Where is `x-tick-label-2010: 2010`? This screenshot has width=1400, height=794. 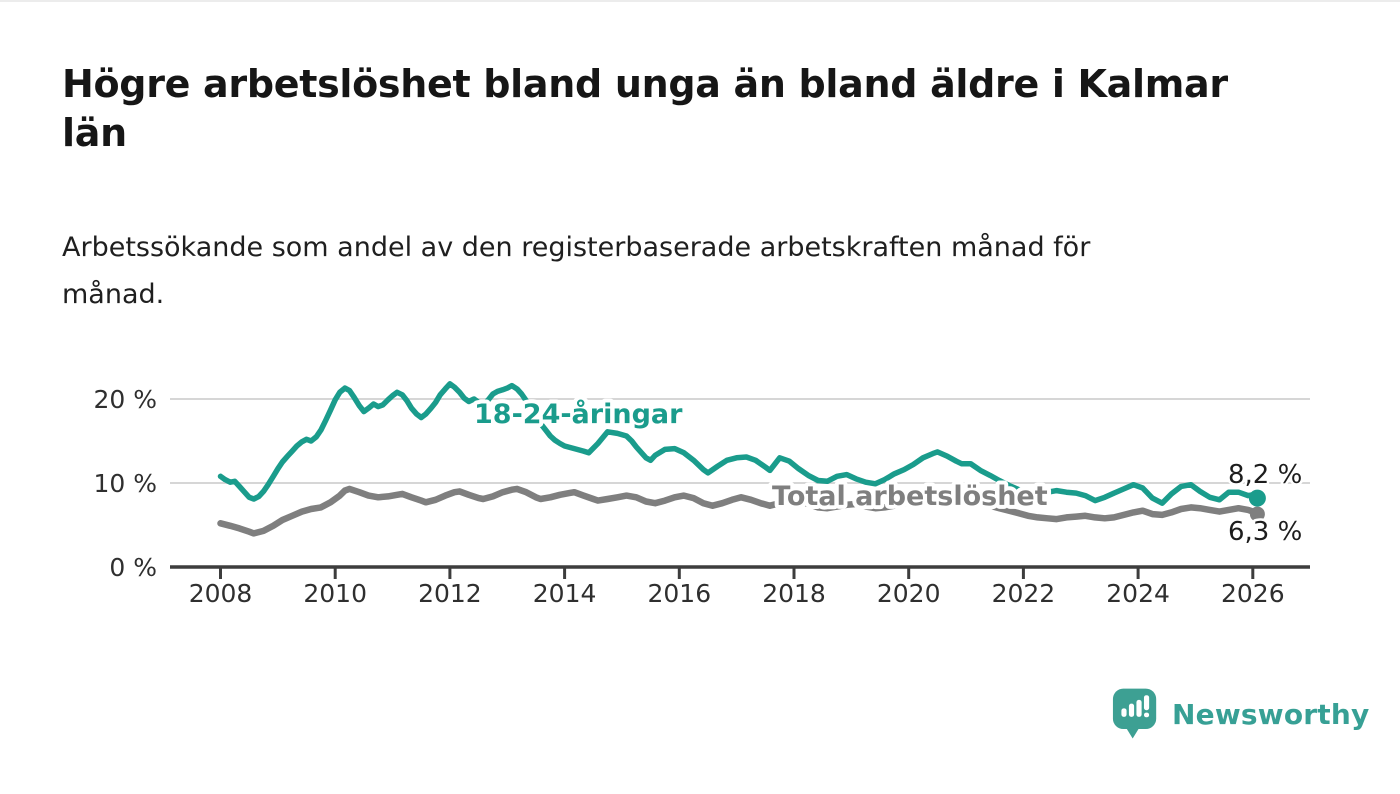
x-tick-label-2010: 2010 is located at coordinates (335, 593).